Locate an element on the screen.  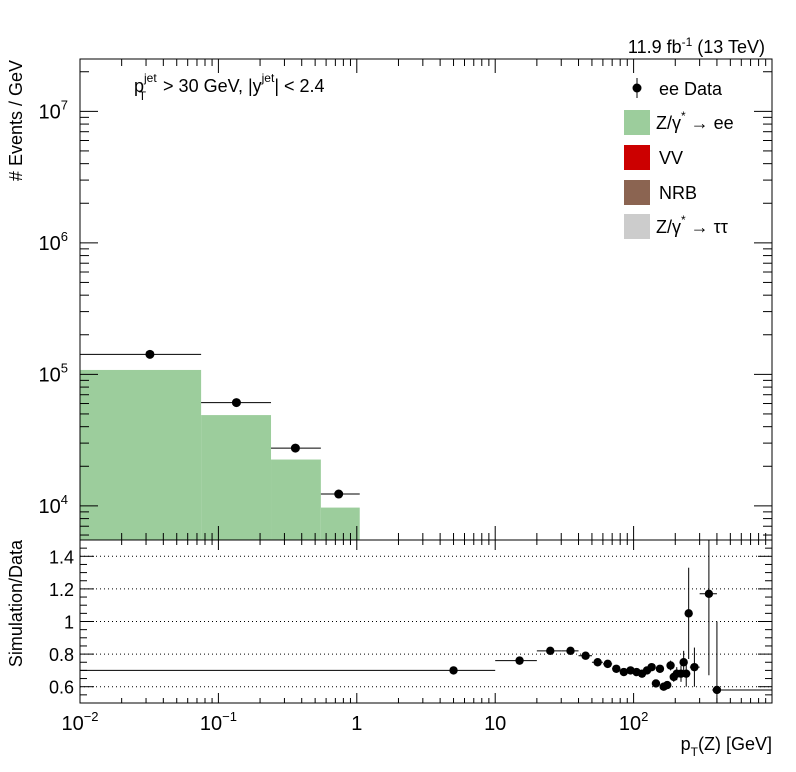
mc-histogram is located at coordinates (220, 454).